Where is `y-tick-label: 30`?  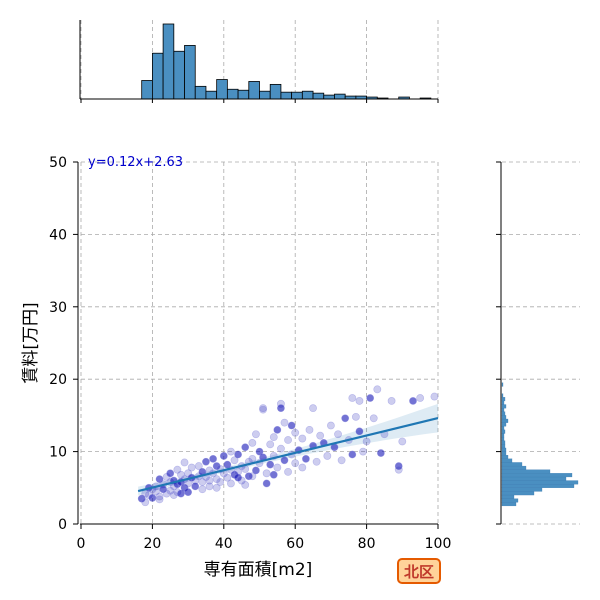 y-tick-label: 30 is located at coordinates (58, 308).